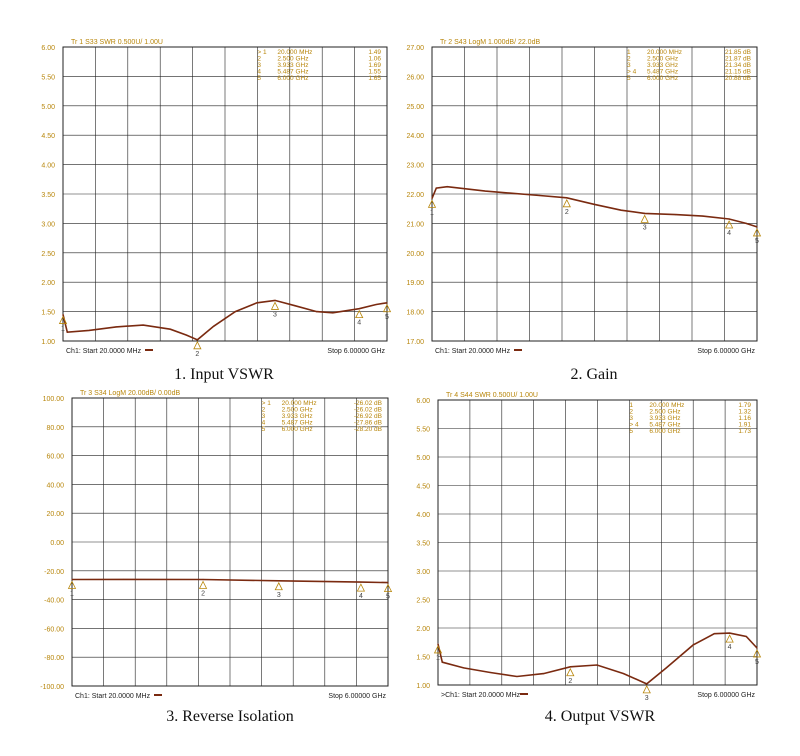 Image resolution: width=800 pixels, height=756 pixels. Describe the element at coordinates (415, 195) in the screenshot. I see `y-tick-label: 22.00` at that location.